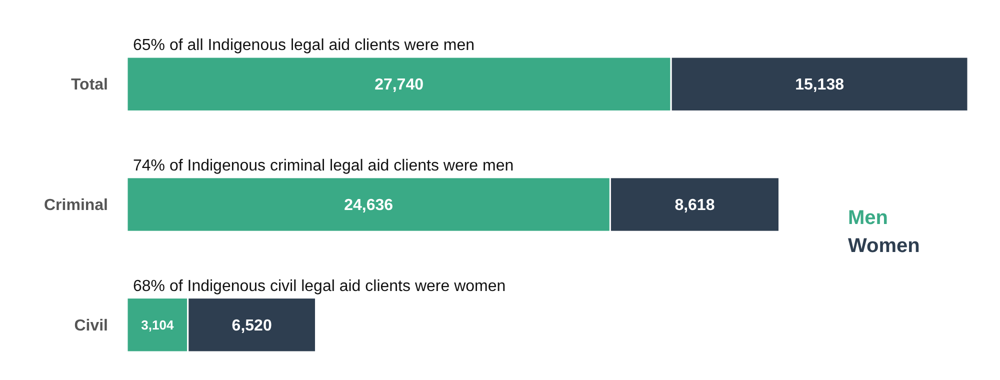 The image size is (1000, 380). I want to click on data-label: 8,618, so click(694, 205).